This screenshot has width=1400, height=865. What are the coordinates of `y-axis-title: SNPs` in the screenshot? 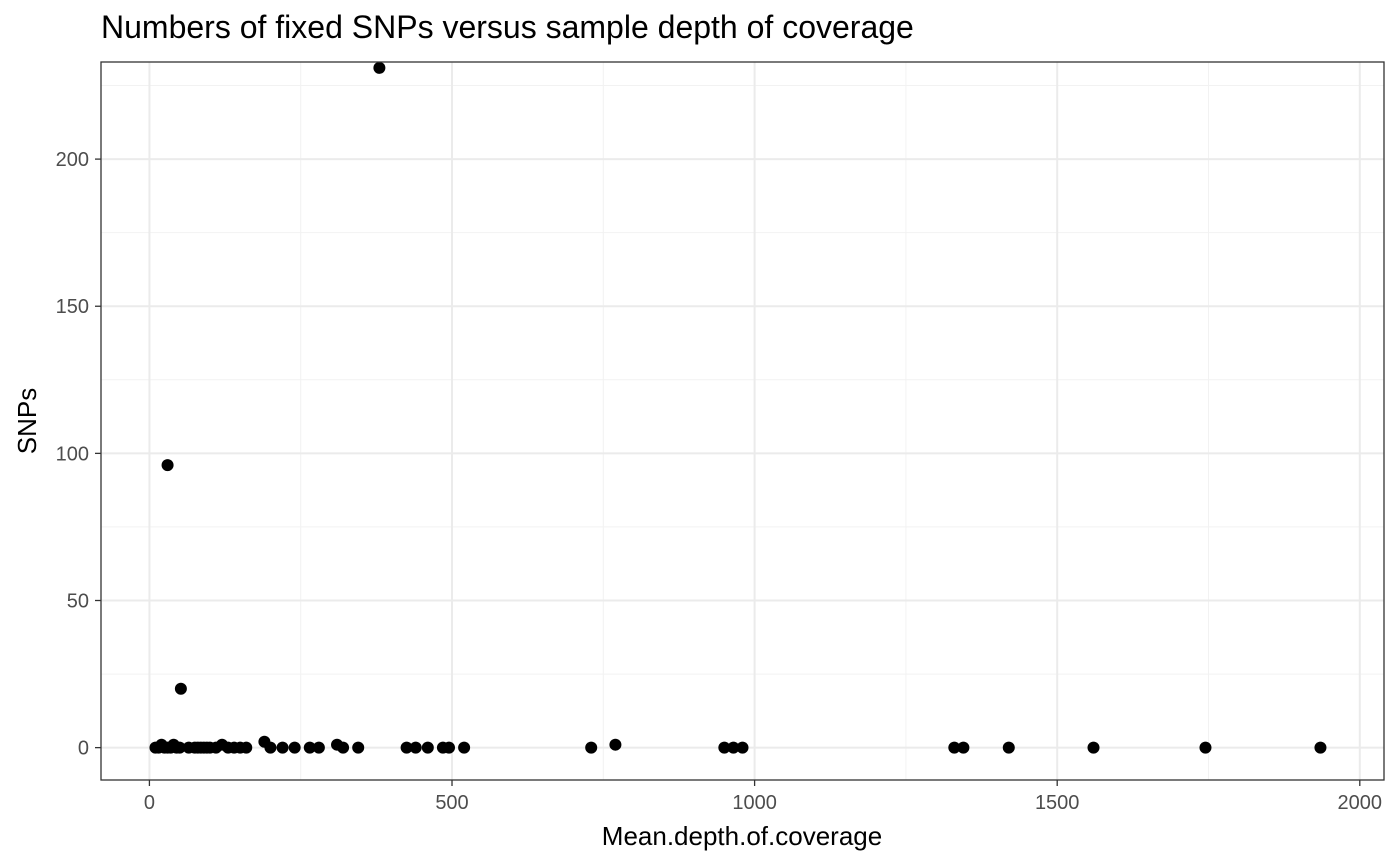 It's located at (27, 421).